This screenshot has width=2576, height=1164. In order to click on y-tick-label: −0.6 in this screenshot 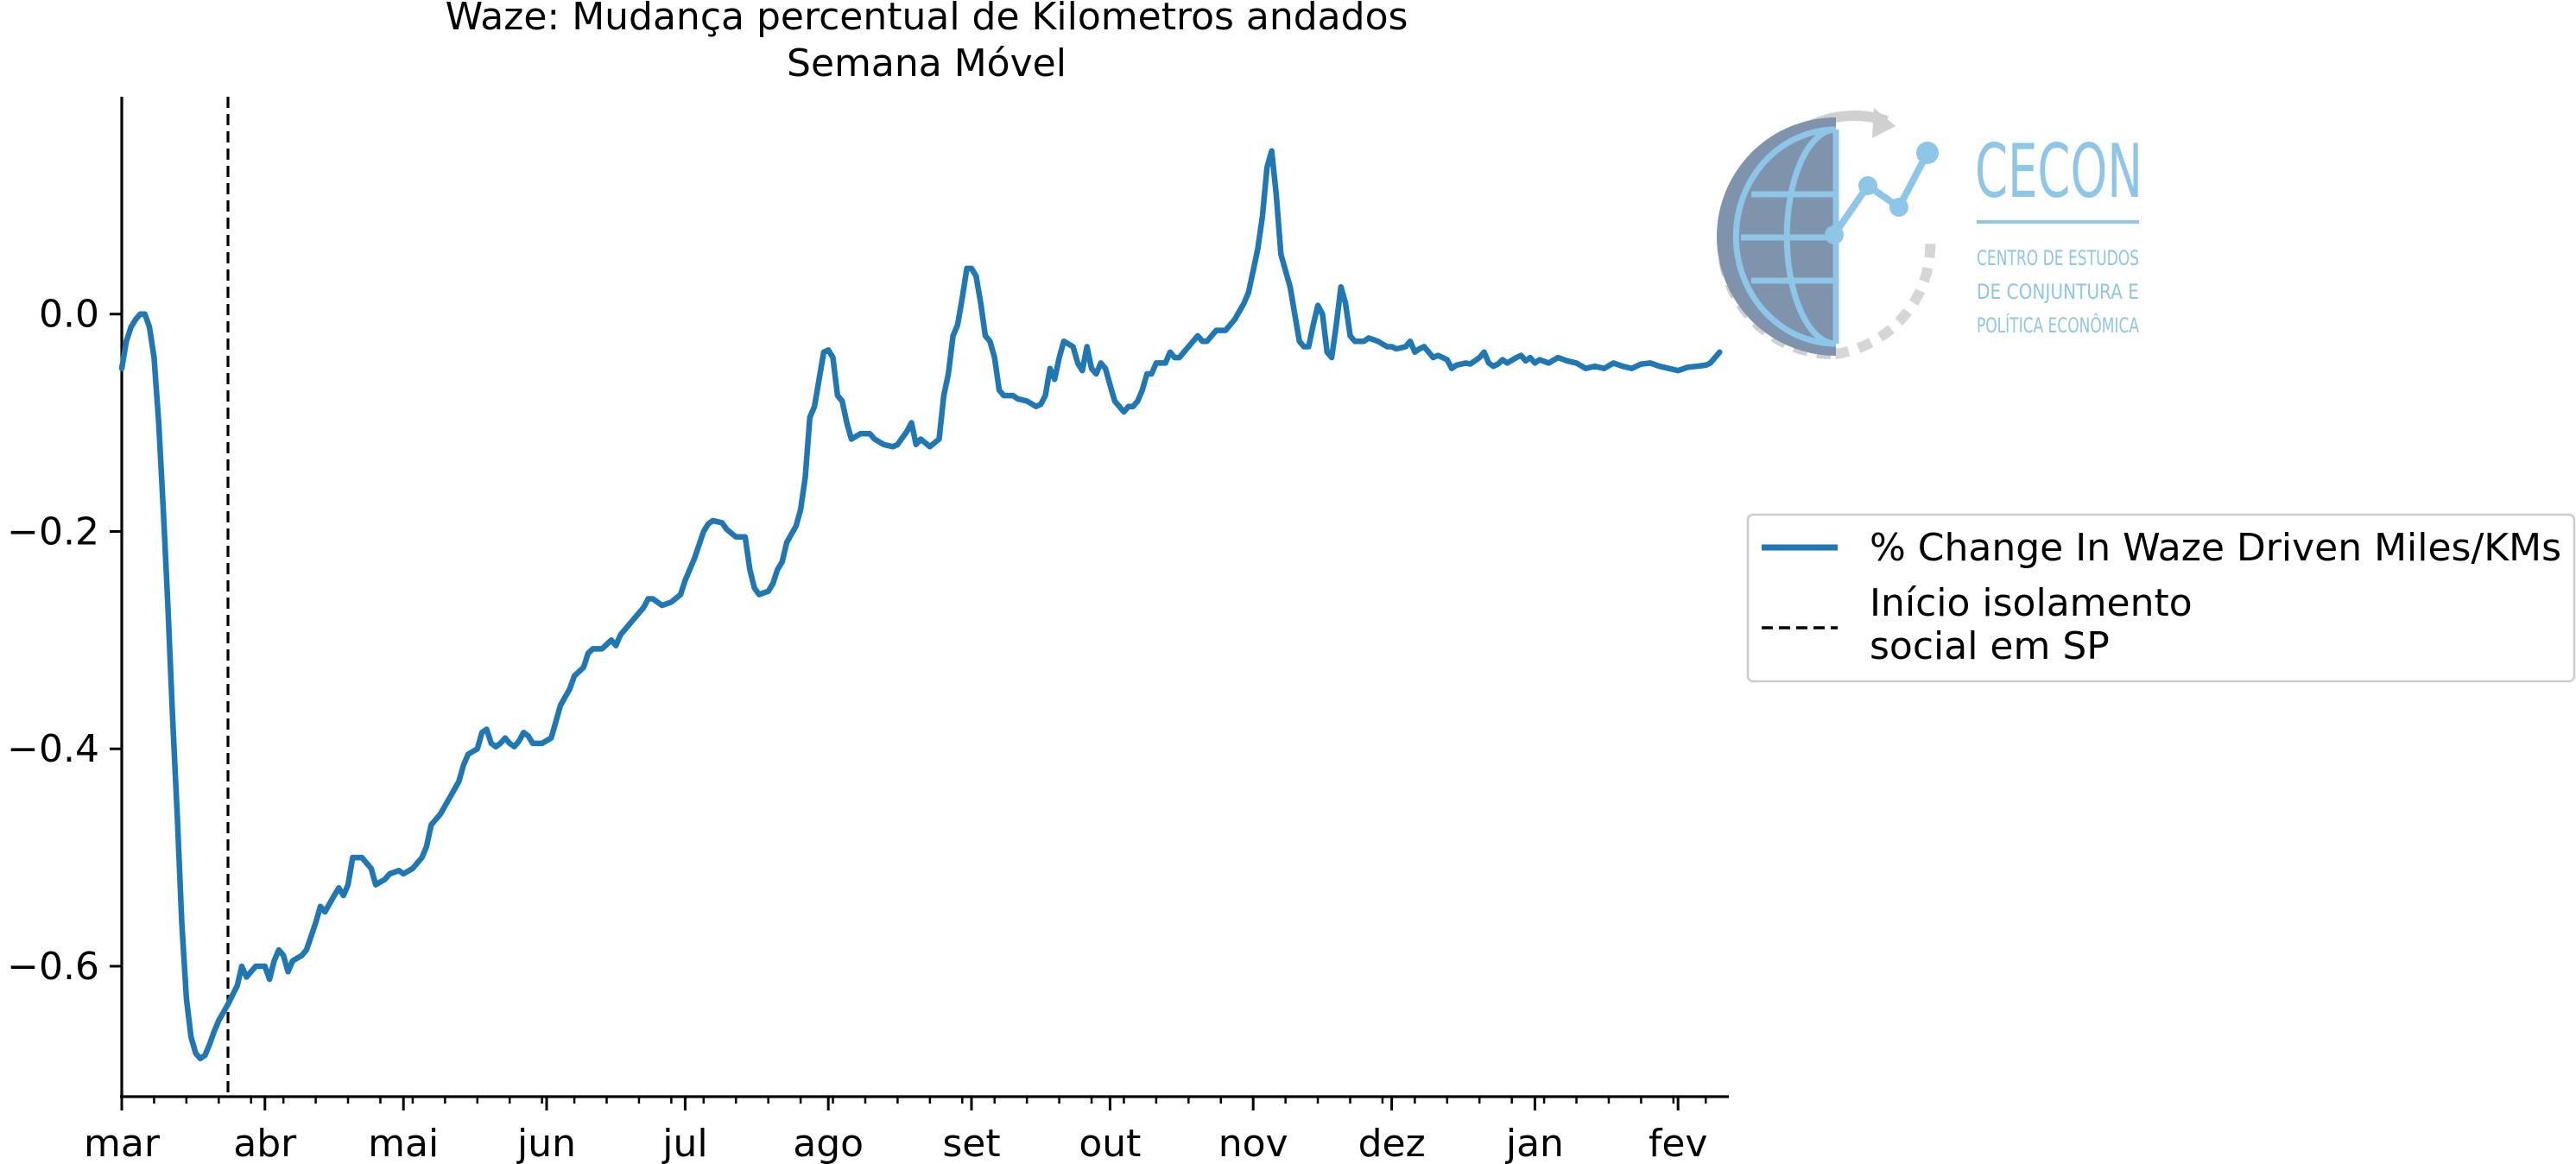, I will do `click(53, 967)`.